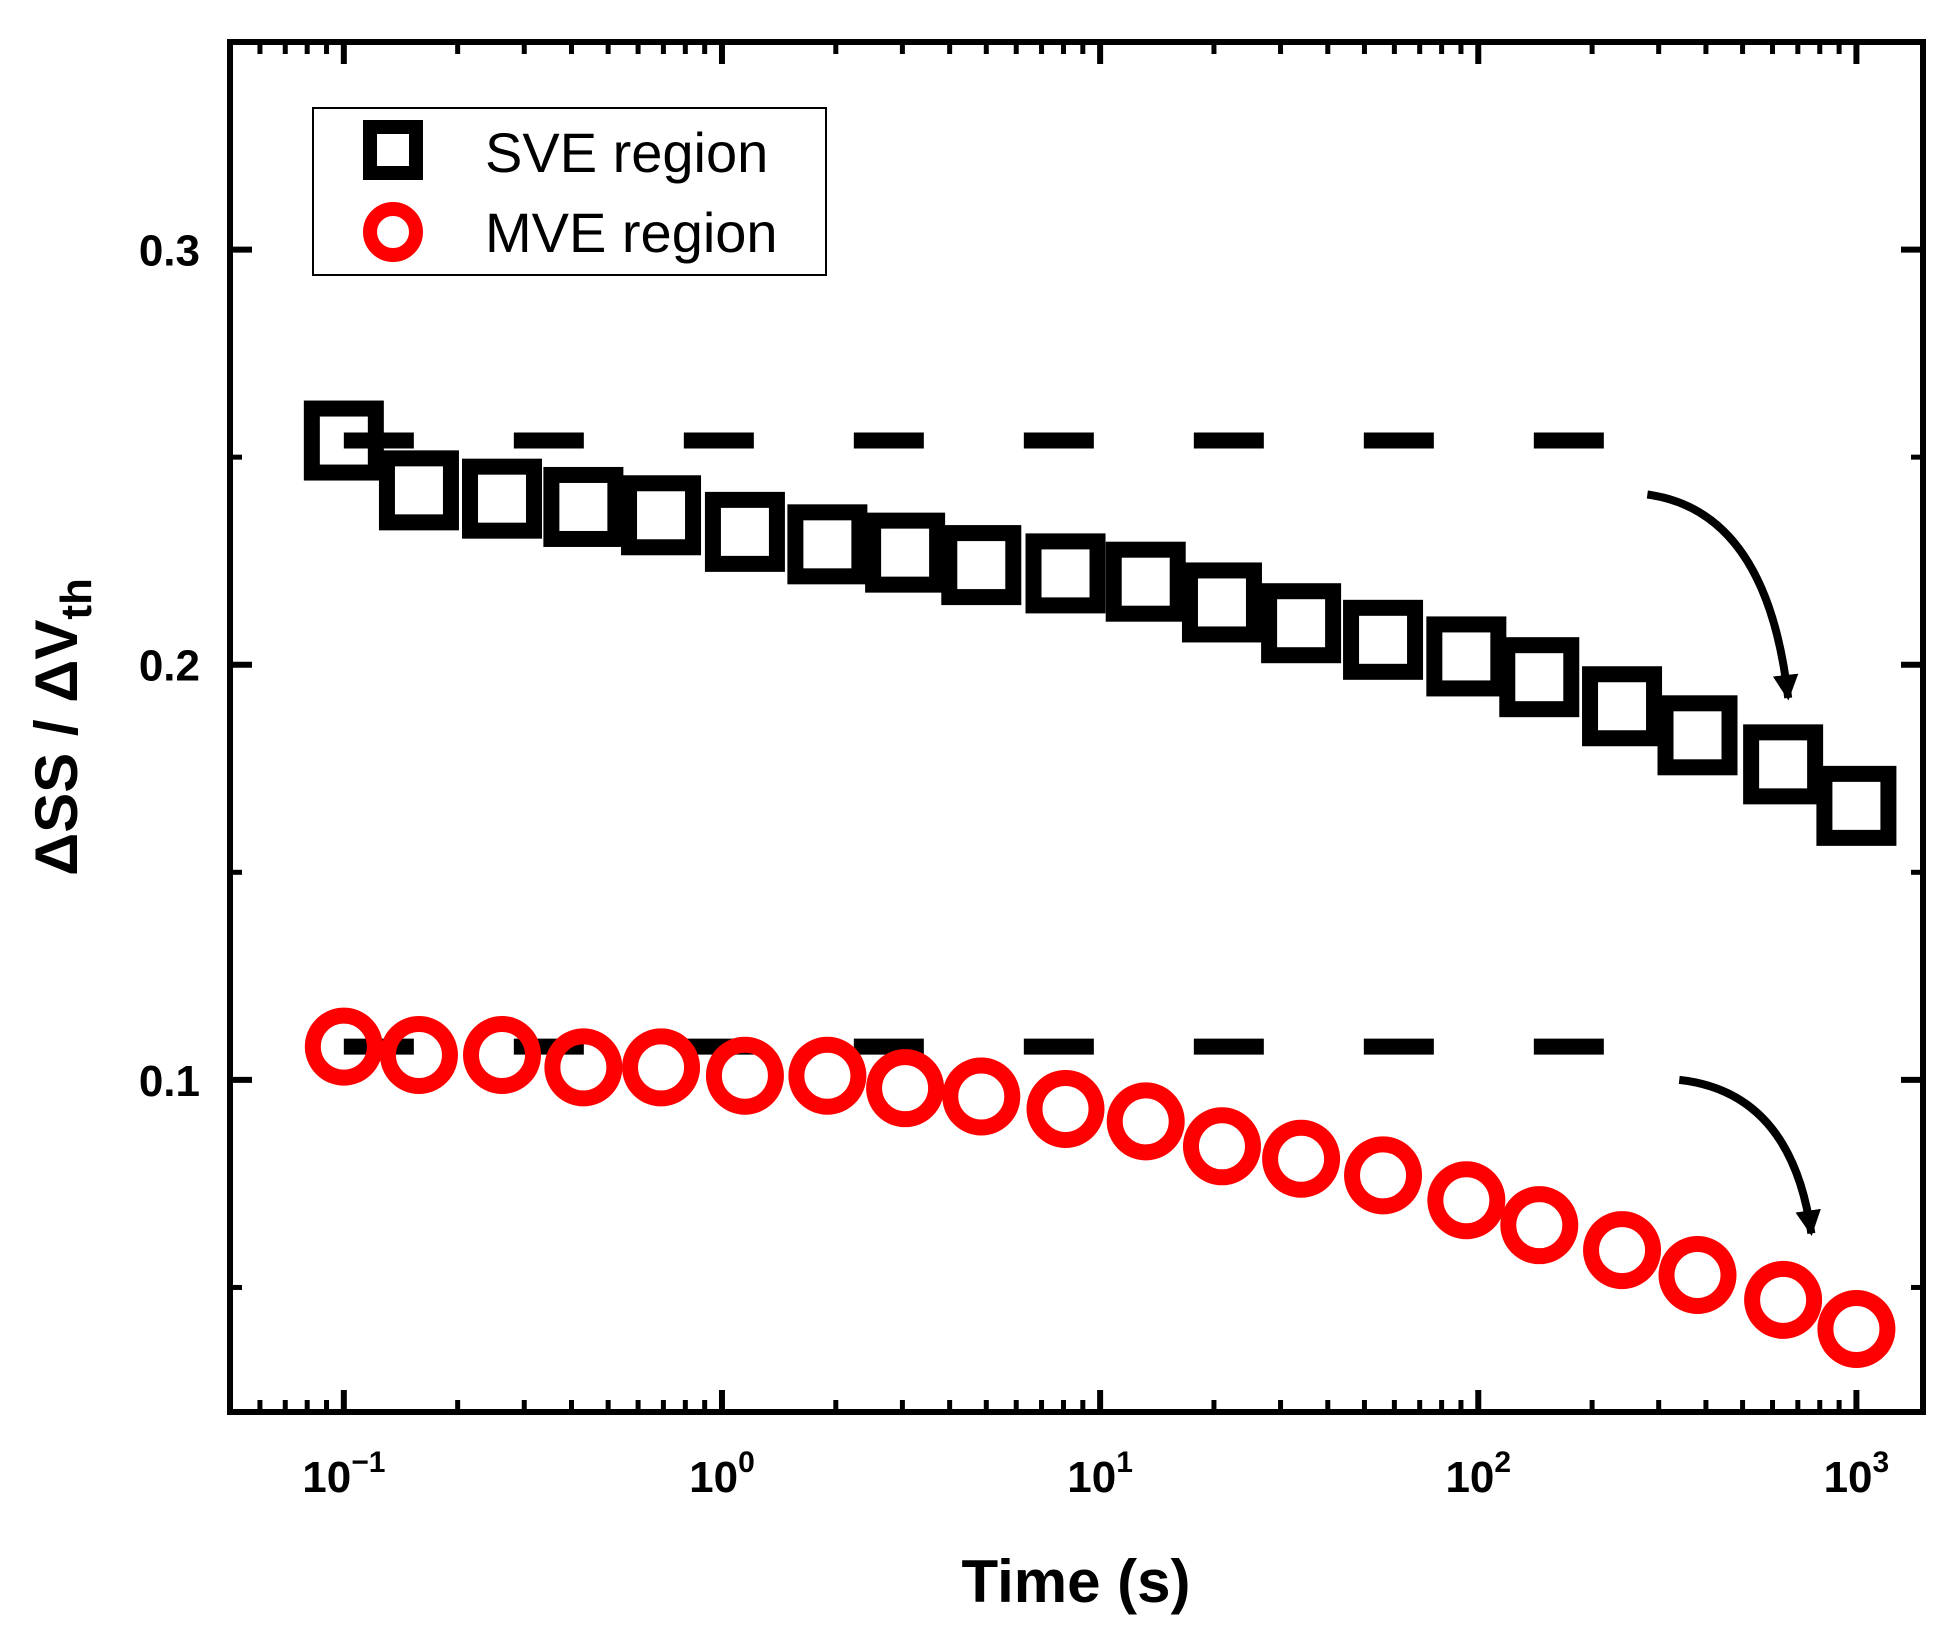 This screenshot has width=1948, height=1640. I want to click on x-tick-label: 10¹, so click(1100, 1474).